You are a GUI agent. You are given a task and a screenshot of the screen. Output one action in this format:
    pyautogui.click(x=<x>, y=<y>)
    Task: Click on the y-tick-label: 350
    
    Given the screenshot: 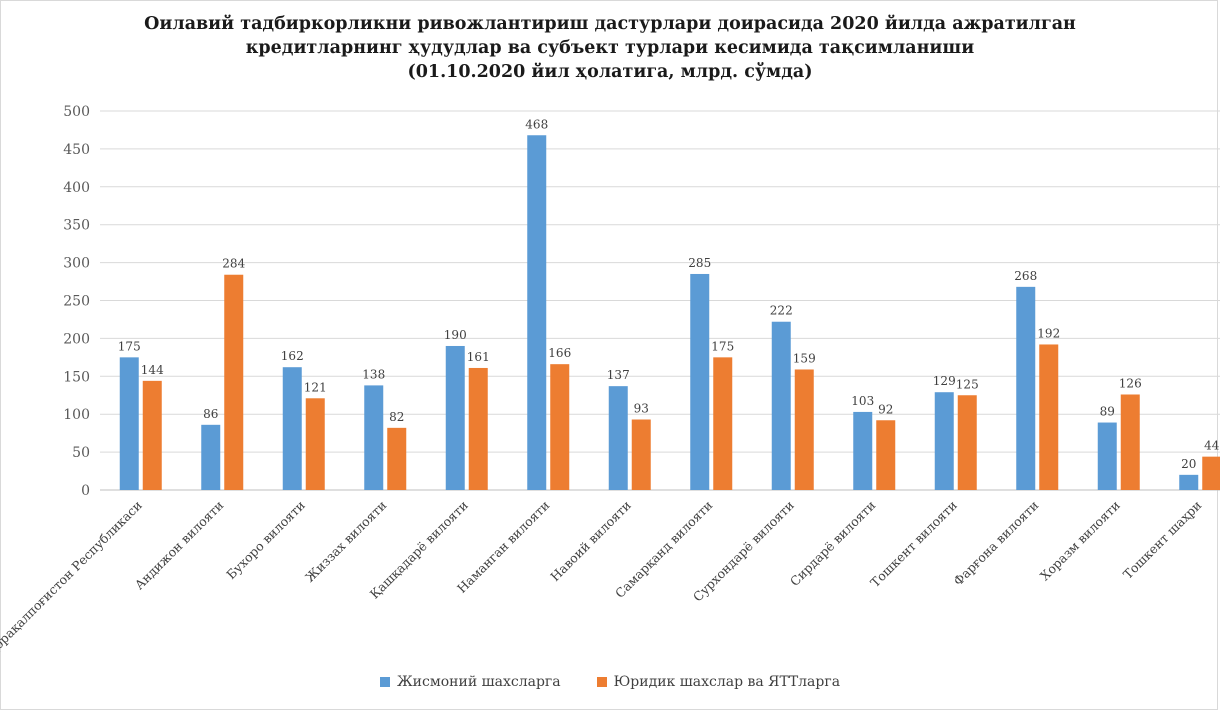 What is the action you would take?
    pyautogui.click(x=76, y=226)
    